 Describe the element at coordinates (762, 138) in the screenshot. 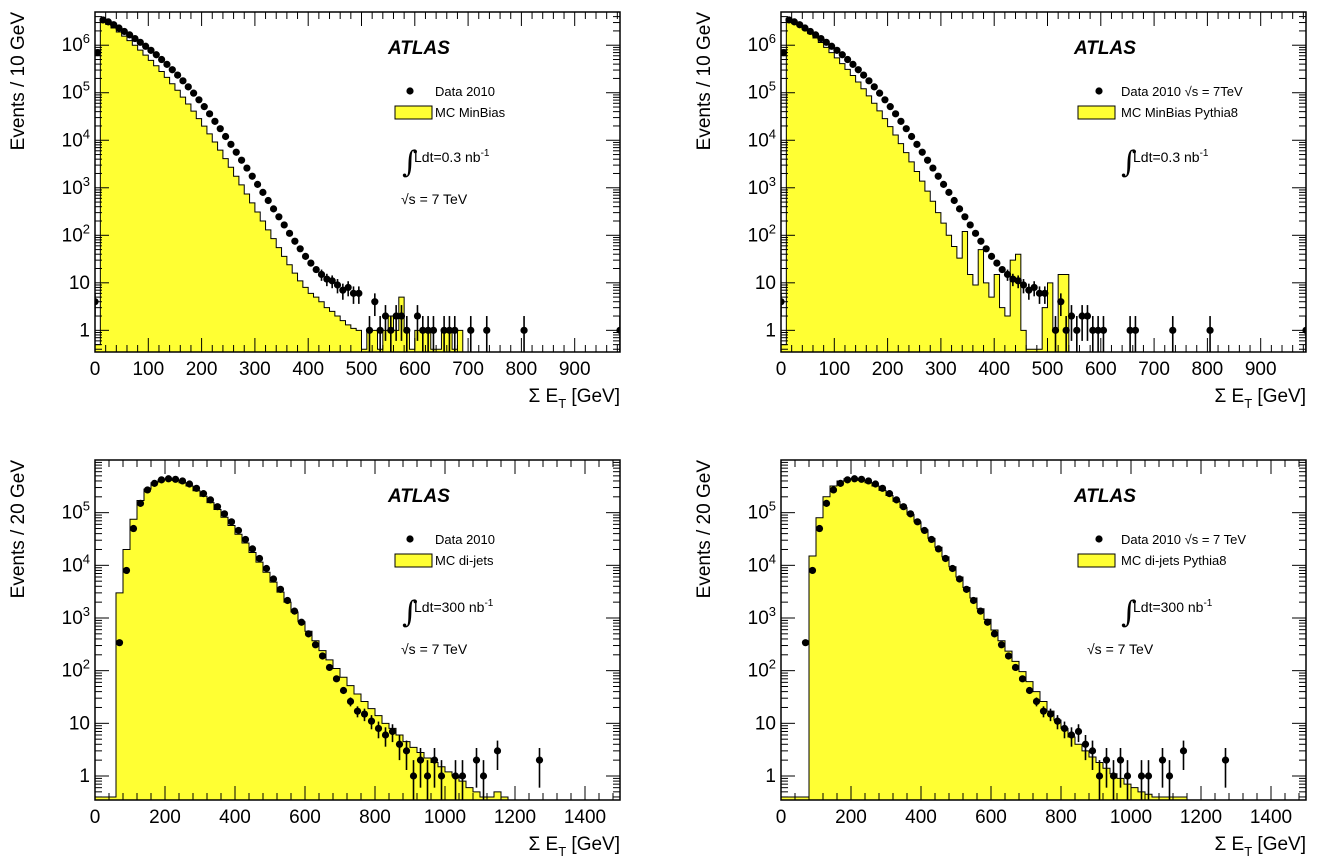

I see `y-tick-label: 10⁴` at that location.